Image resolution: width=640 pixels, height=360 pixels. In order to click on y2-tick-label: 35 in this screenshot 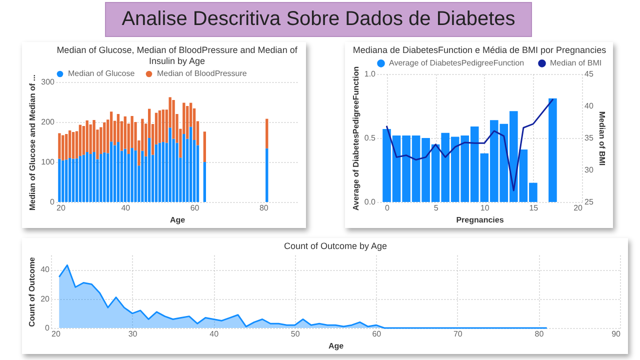, I will do `click(589, 138)`.